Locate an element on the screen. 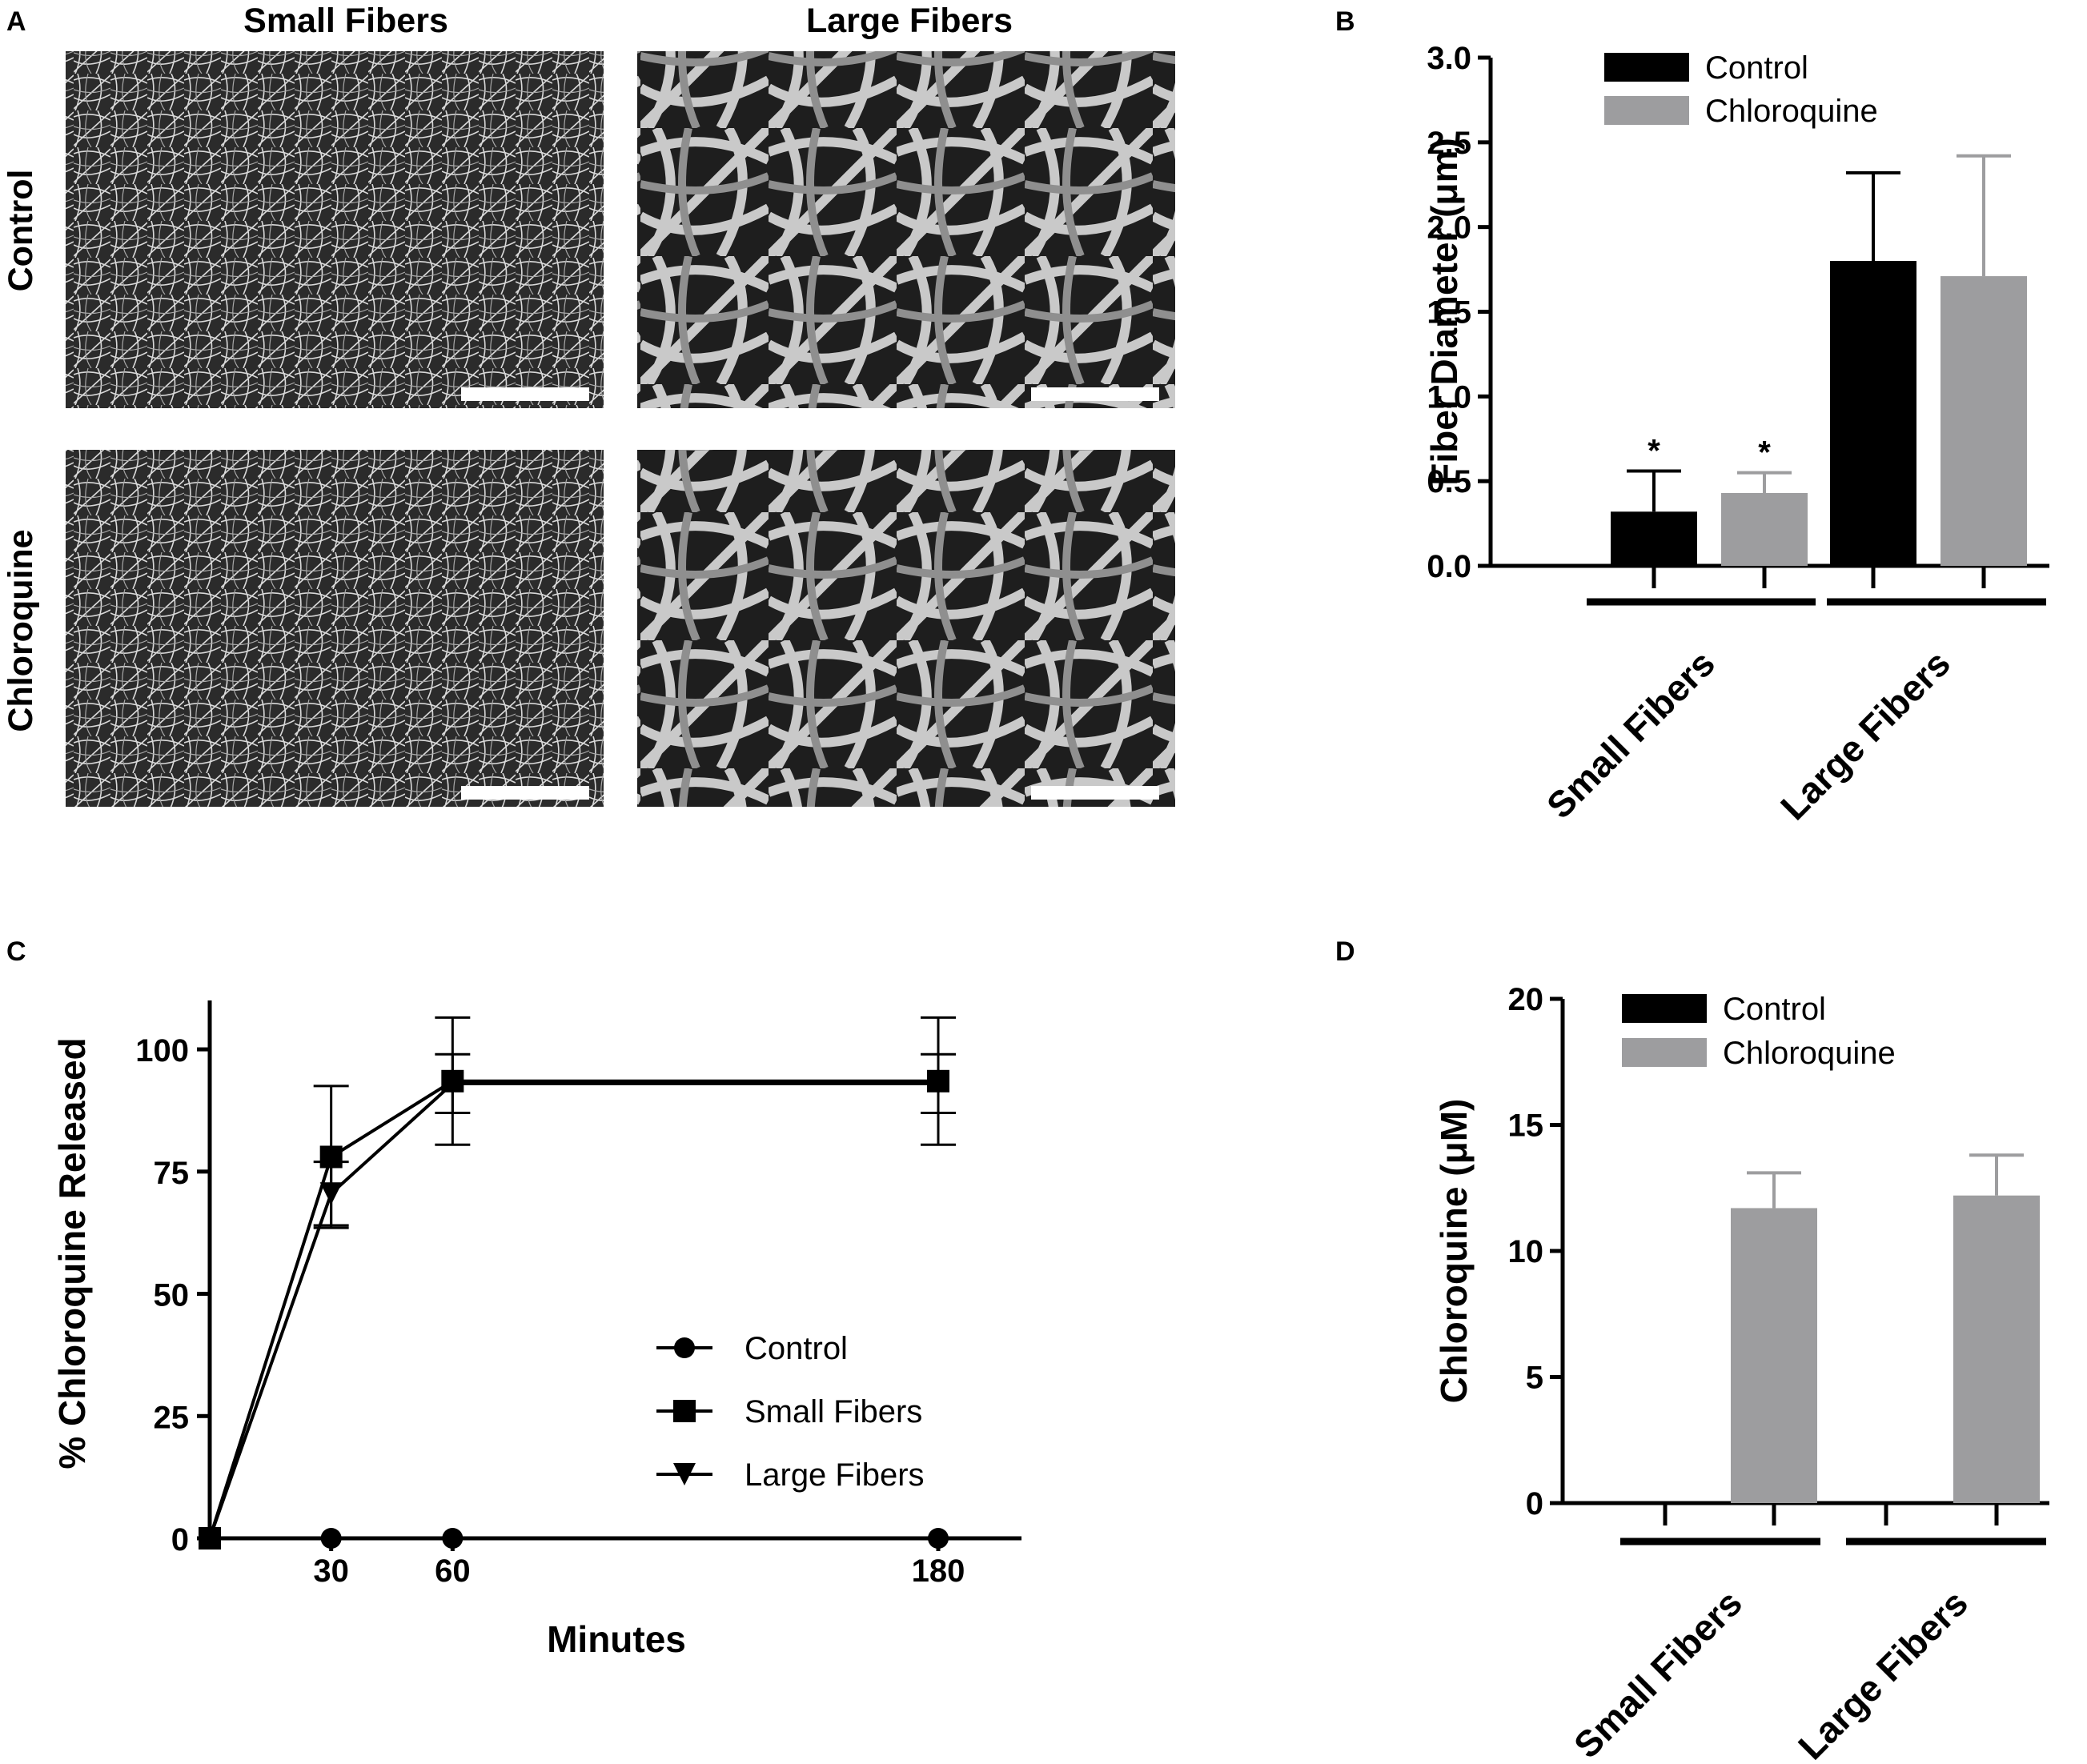 The height and width of the screenshot is (1764, 2087). legend-label: Small Fibers is located at coordinates (833, 1411).